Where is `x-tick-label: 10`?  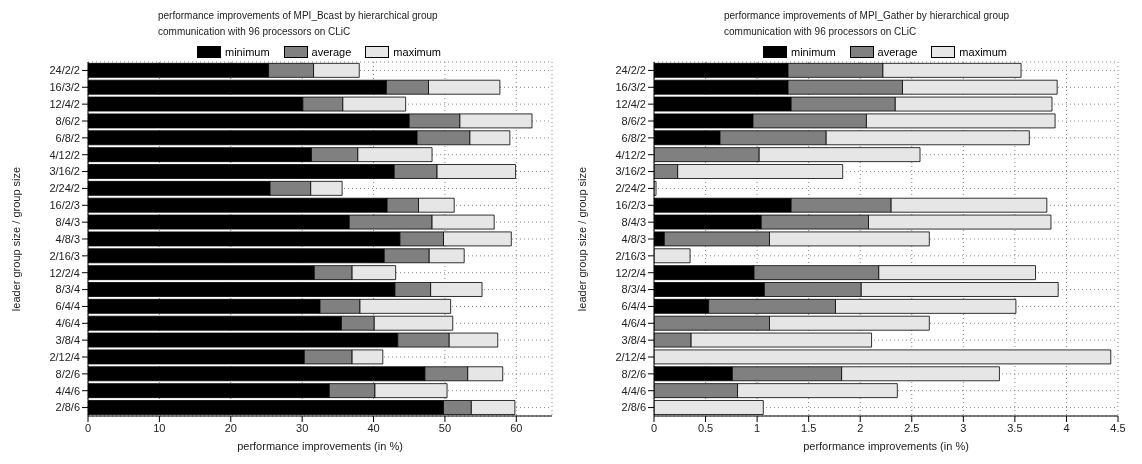
x-tick-label: 10 is located at coordinates (159, 427).